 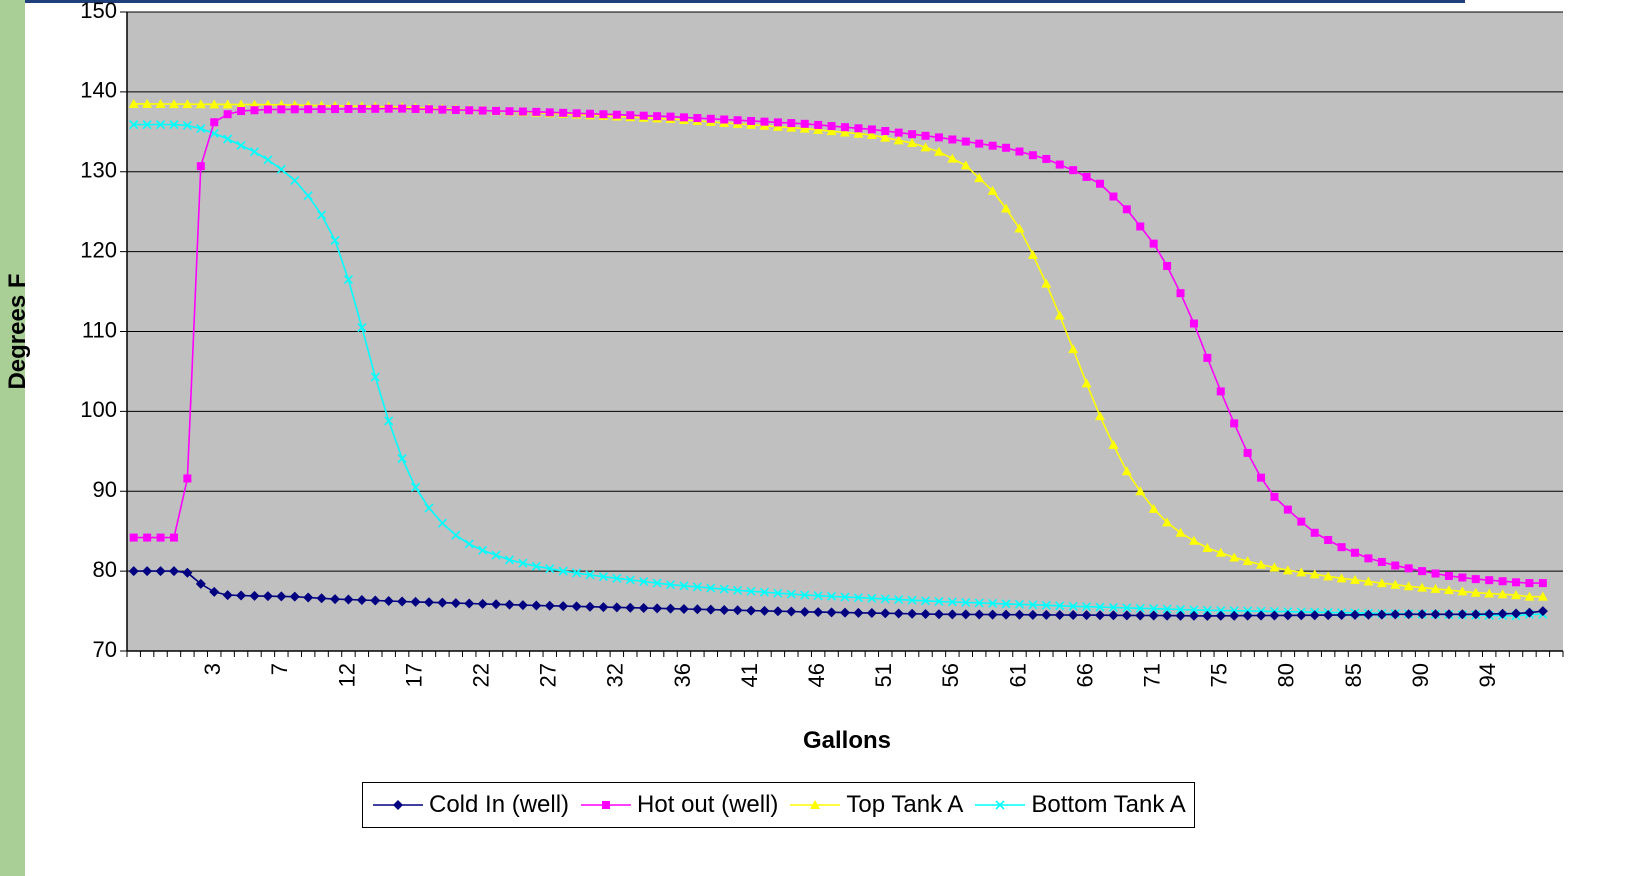 What do you see at coordinates (1219, 675) in the screenshot?
I see `x-tick-label: 75` at bounding box center [1219, 675].